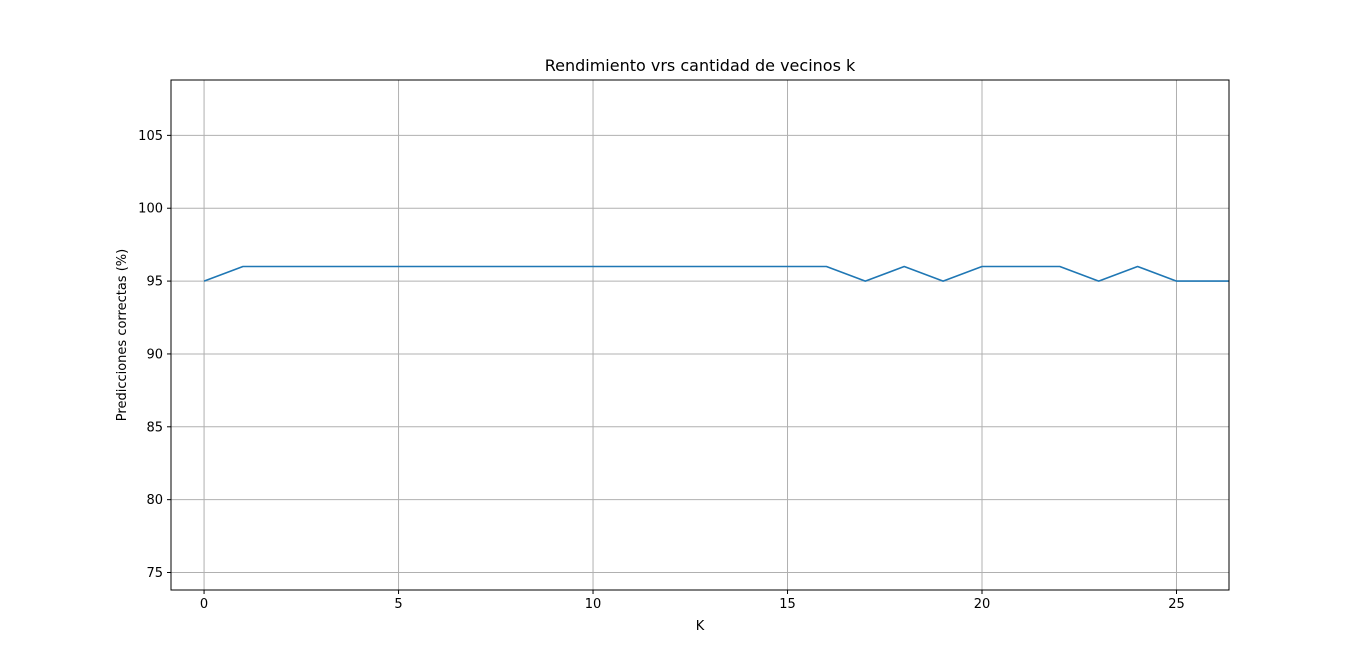 This screenshot has height=663, width=1366. I want to click on x-tick-label: 25, so click(1176, 604).